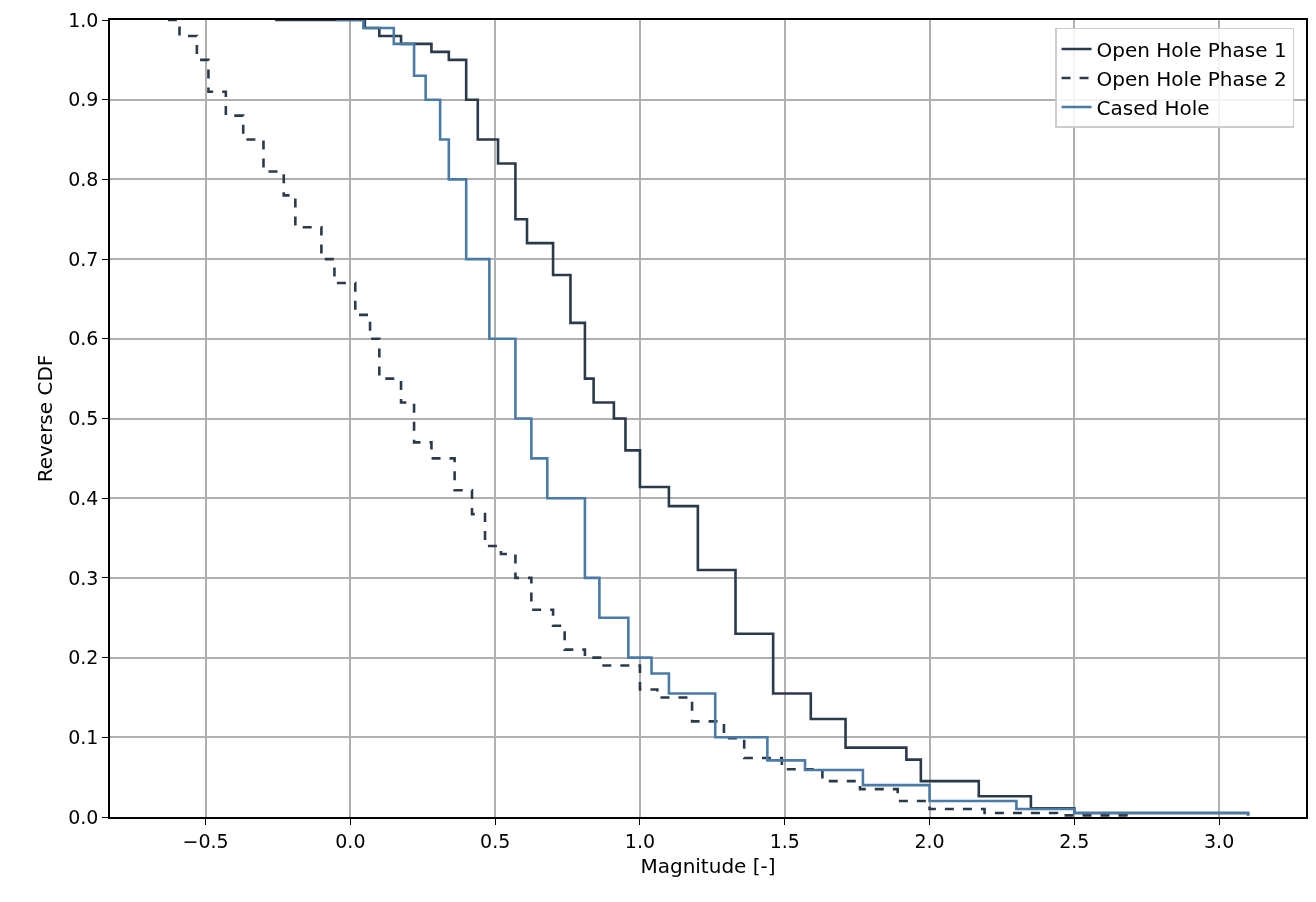 The height and width of the screenshot is (902, 1316). I want to click on y-tick-label: 0.1, so click(83, 736).